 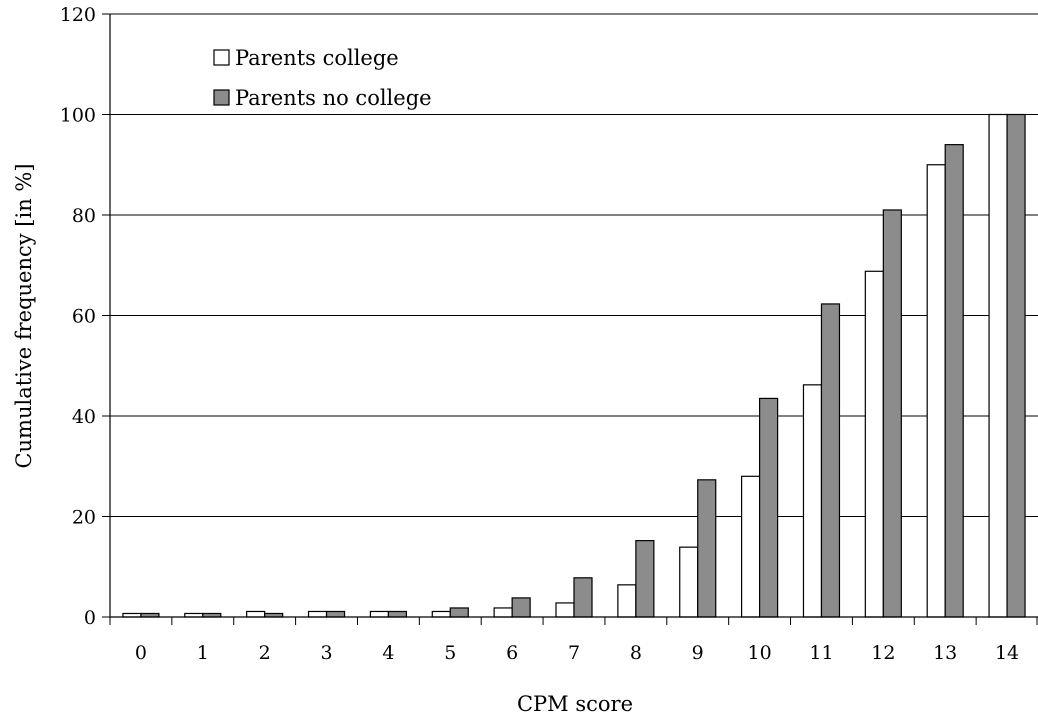 What do you see at coordinates (333, 98) in the screenshot?
I see `legend-label-parents-no-college: Parents no college` at bounding box center [333, 98].